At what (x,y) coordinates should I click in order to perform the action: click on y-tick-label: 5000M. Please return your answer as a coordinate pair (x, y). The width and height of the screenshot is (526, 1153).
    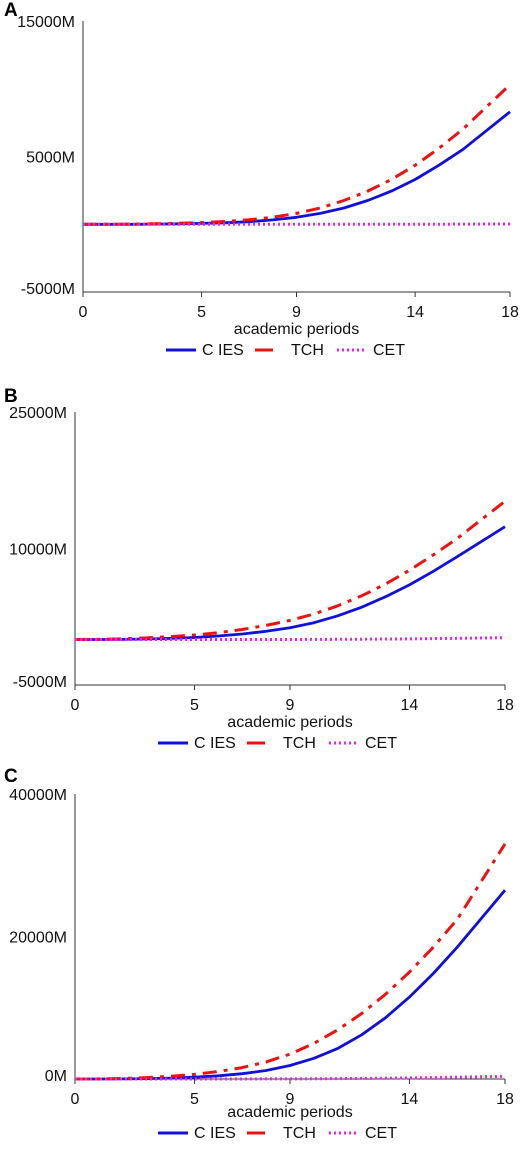
    Looking at the image, I should click on (50, 158).